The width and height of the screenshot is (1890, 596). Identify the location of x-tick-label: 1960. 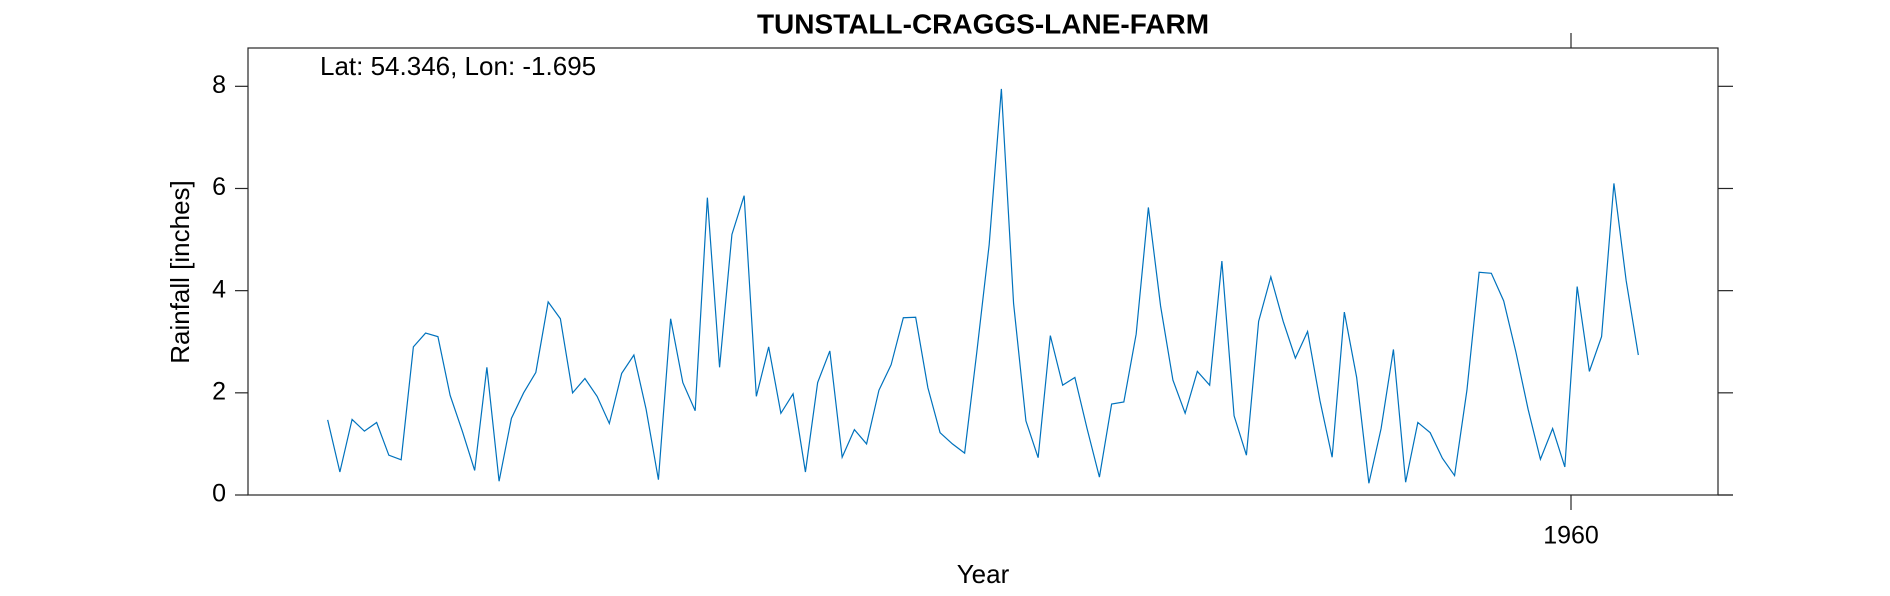
(1571, 536).